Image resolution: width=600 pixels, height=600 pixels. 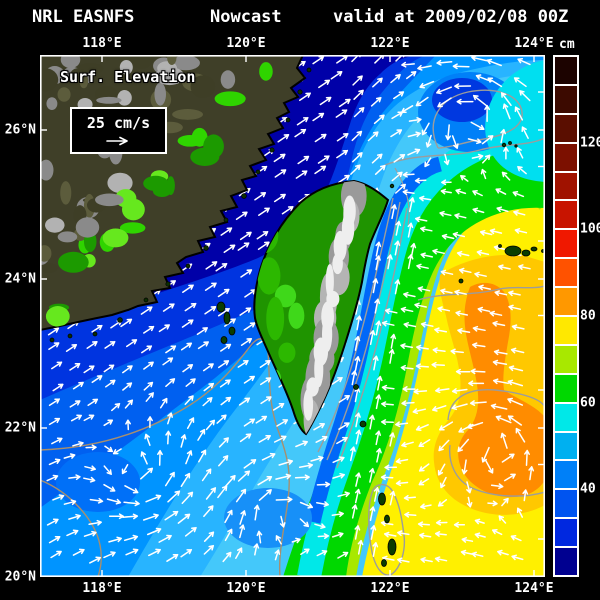 I want to click on colorbar-tick-label: 60, so click(x=588, y=403).